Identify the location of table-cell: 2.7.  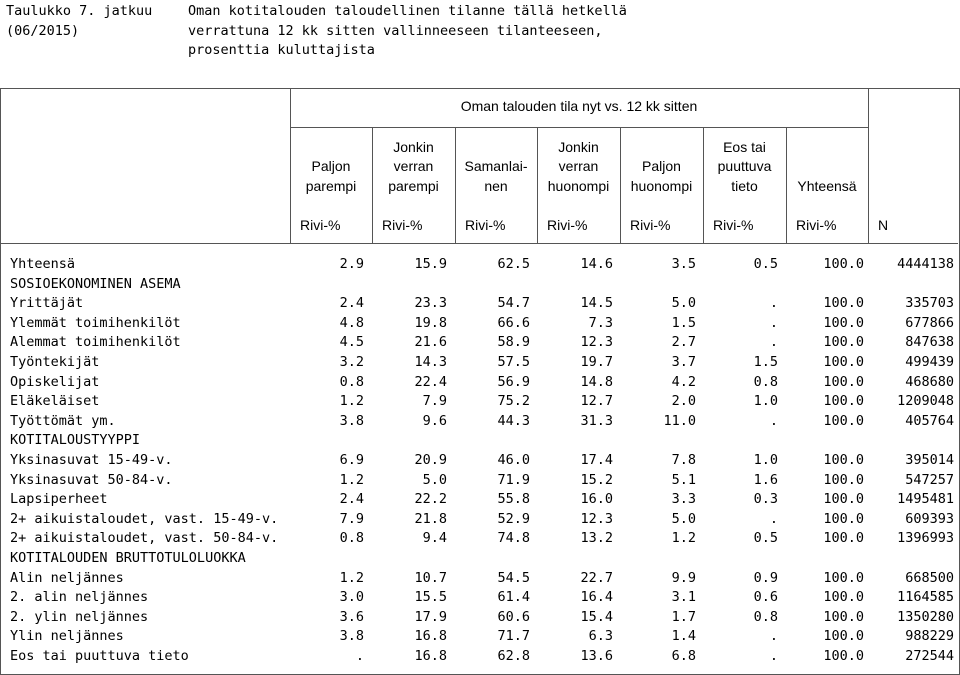
(683, 342).